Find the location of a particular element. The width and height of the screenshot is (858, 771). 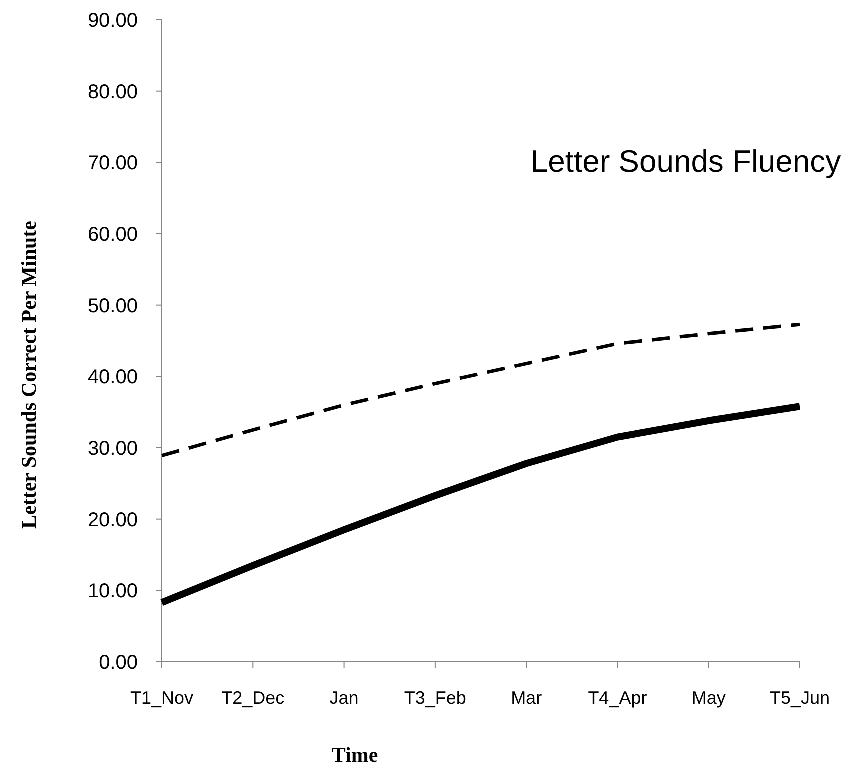

line-series is located at coordinates (481, 390).